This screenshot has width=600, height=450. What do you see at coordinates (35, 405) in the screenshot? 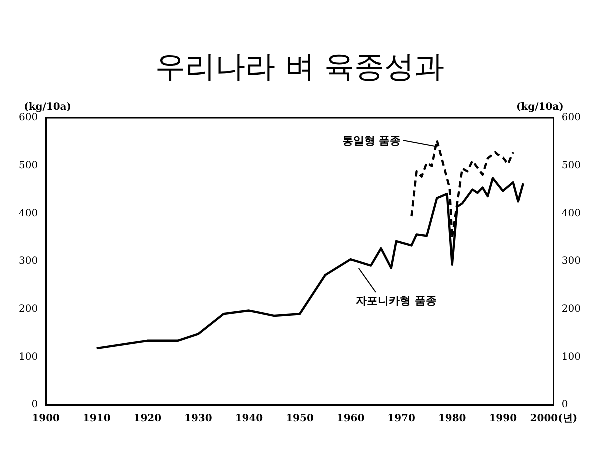
I see `y-tick-label: 0` at bounding box center [35, 405].